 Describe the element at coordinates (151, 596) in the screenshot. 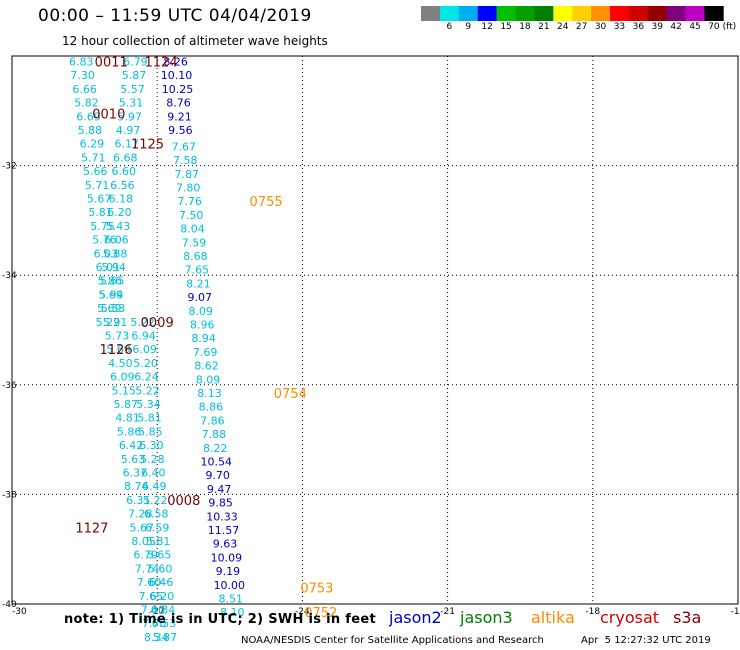

I see `wave-height-value: 7.65` at that location.